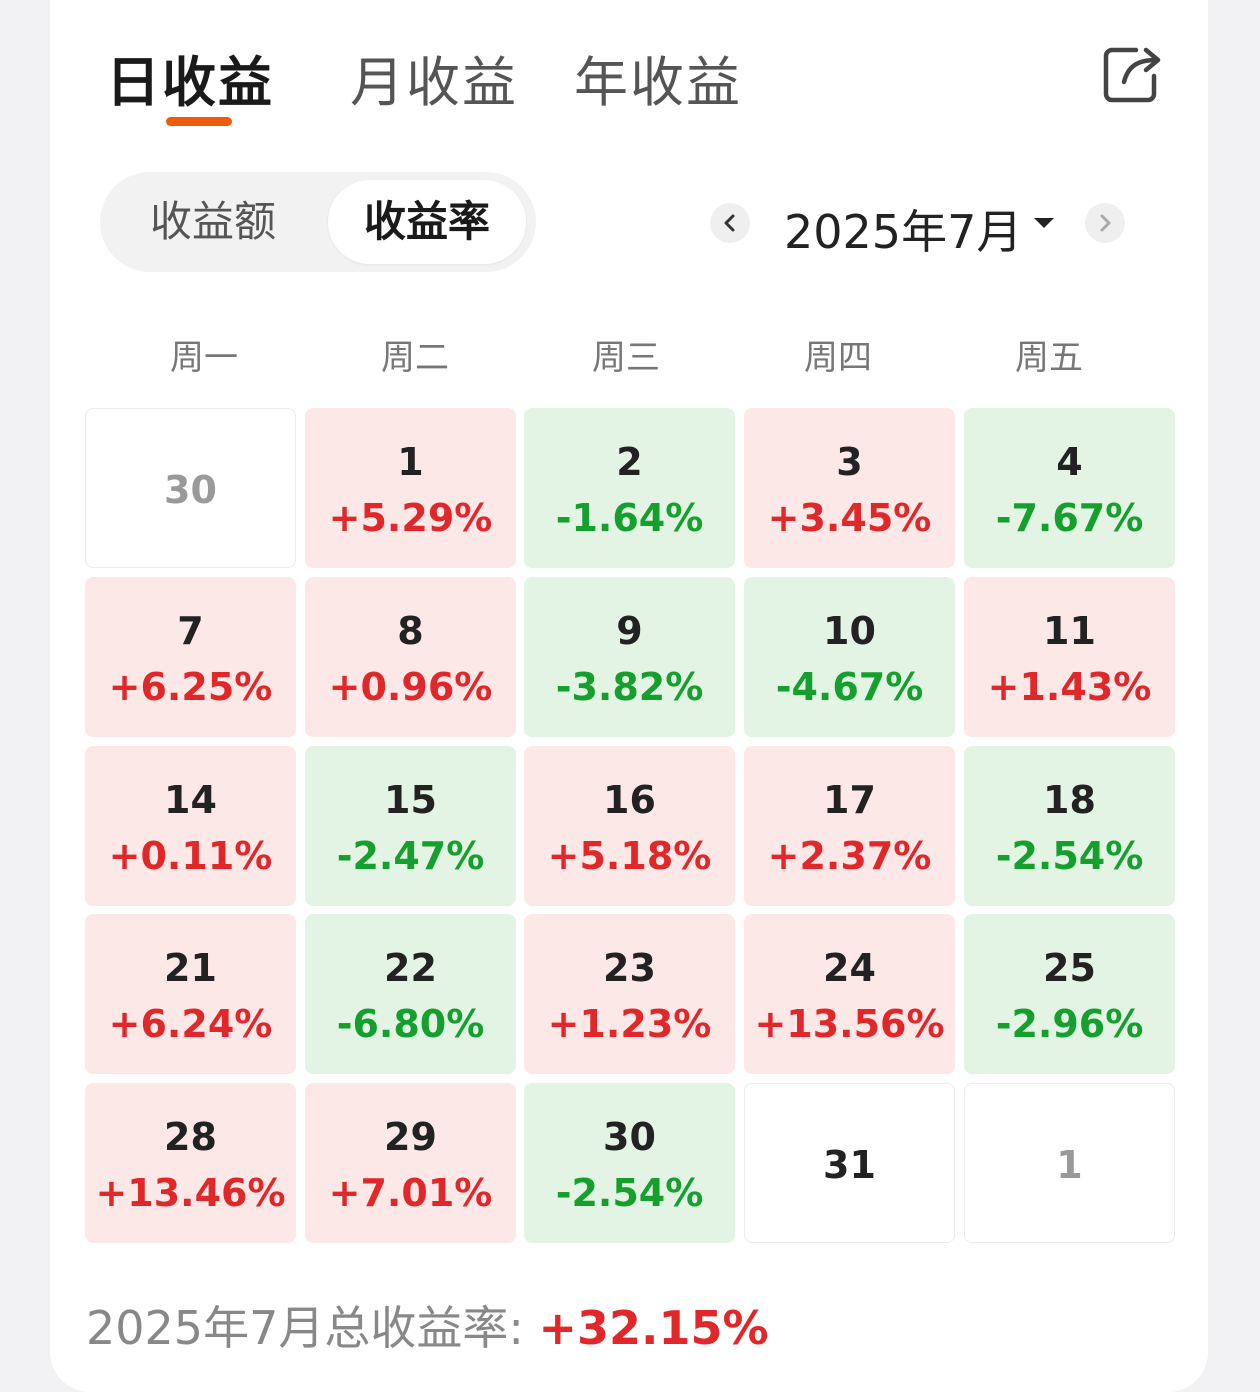  I want to click on day-number: 17, so click(849, 800).